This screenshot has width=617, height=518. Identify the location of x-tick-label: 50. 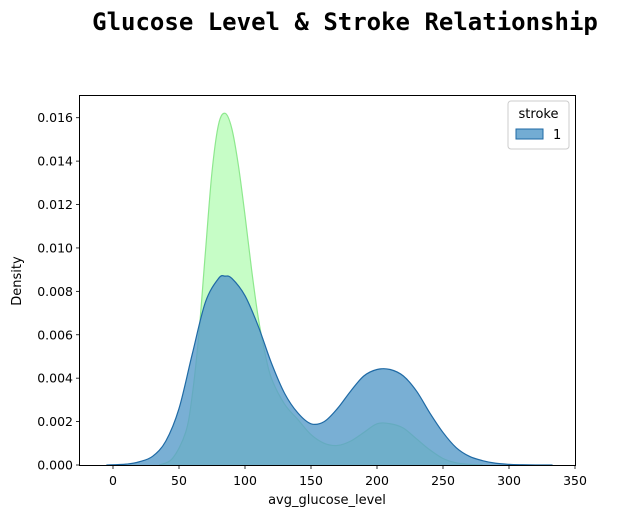
(179, 480).